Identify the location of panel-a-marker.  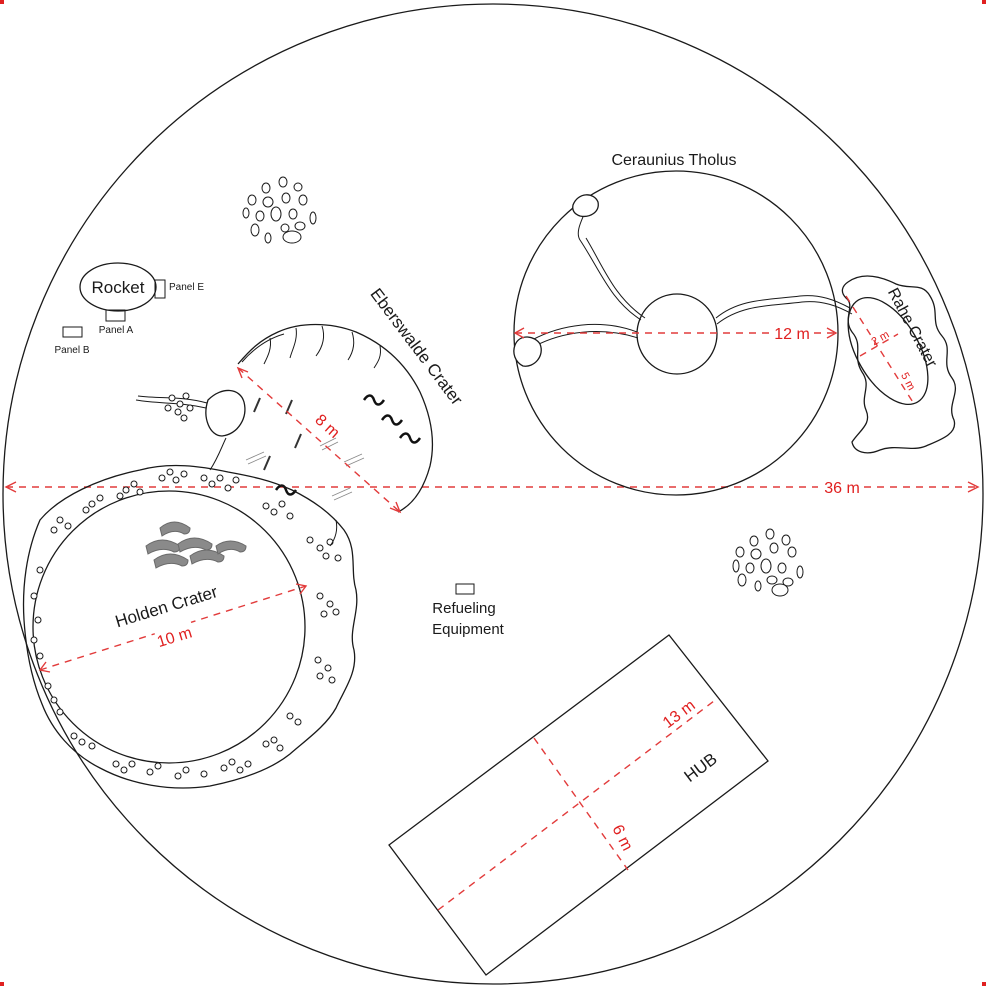
(115, 315).